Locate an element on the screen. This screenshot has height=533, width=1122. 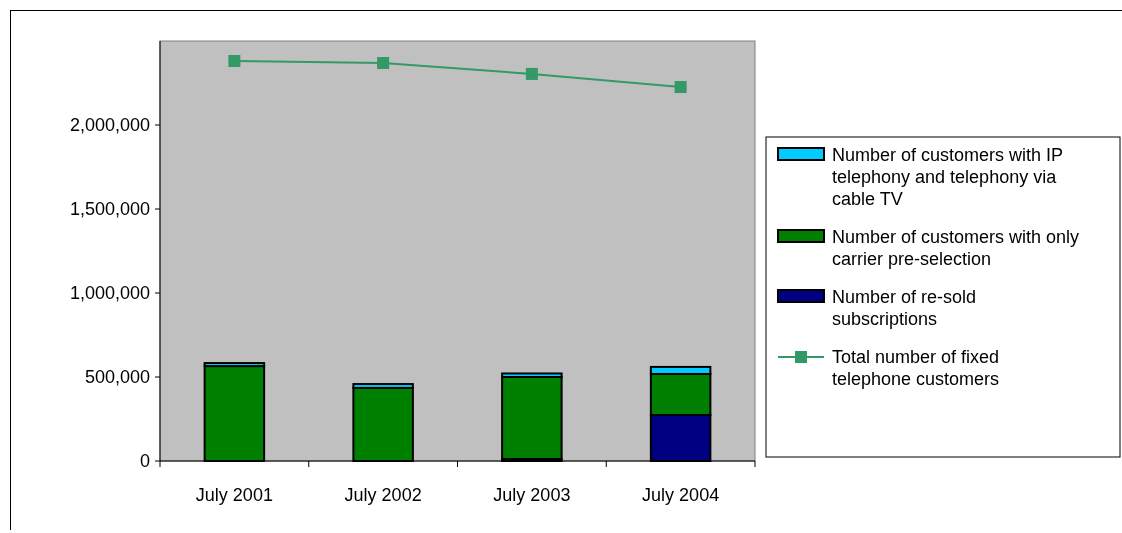
legend-label: Number of customers with IP telephony and telephony via cable TV is located at coordinates (948, 177).